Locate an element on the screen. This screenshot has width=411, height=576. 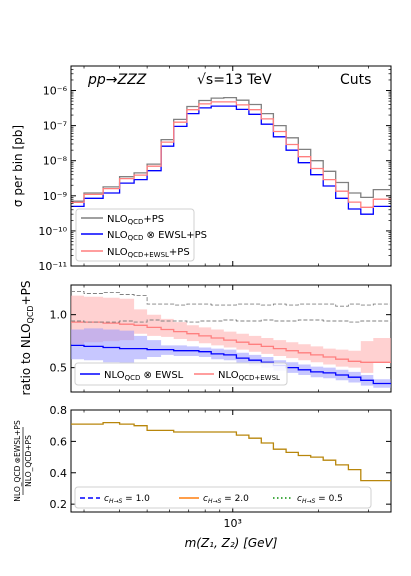
legend-text-c1: cH→S = 1.0 is located at coordinates (127, 499).